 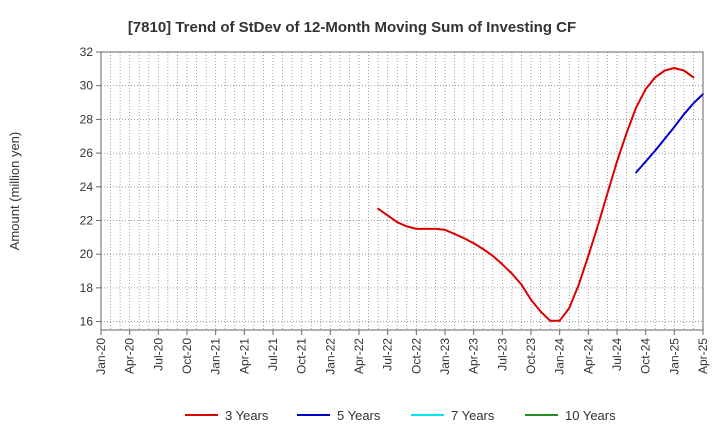 I want to click on x-tick-label: Jul-23, so click(x=502, y=354).